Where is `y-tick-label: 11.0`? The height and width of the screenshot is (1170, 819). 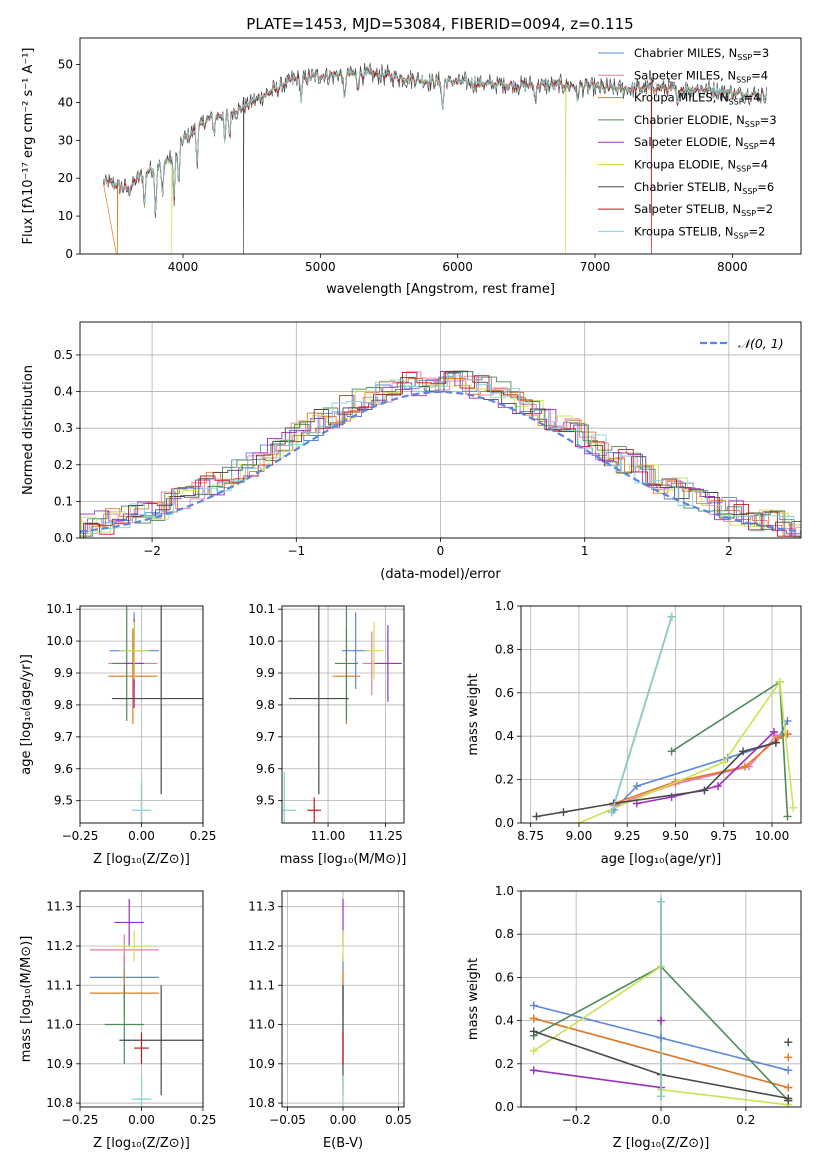
y-tick-label: 11.0 is located at coordinates (59, 1025).